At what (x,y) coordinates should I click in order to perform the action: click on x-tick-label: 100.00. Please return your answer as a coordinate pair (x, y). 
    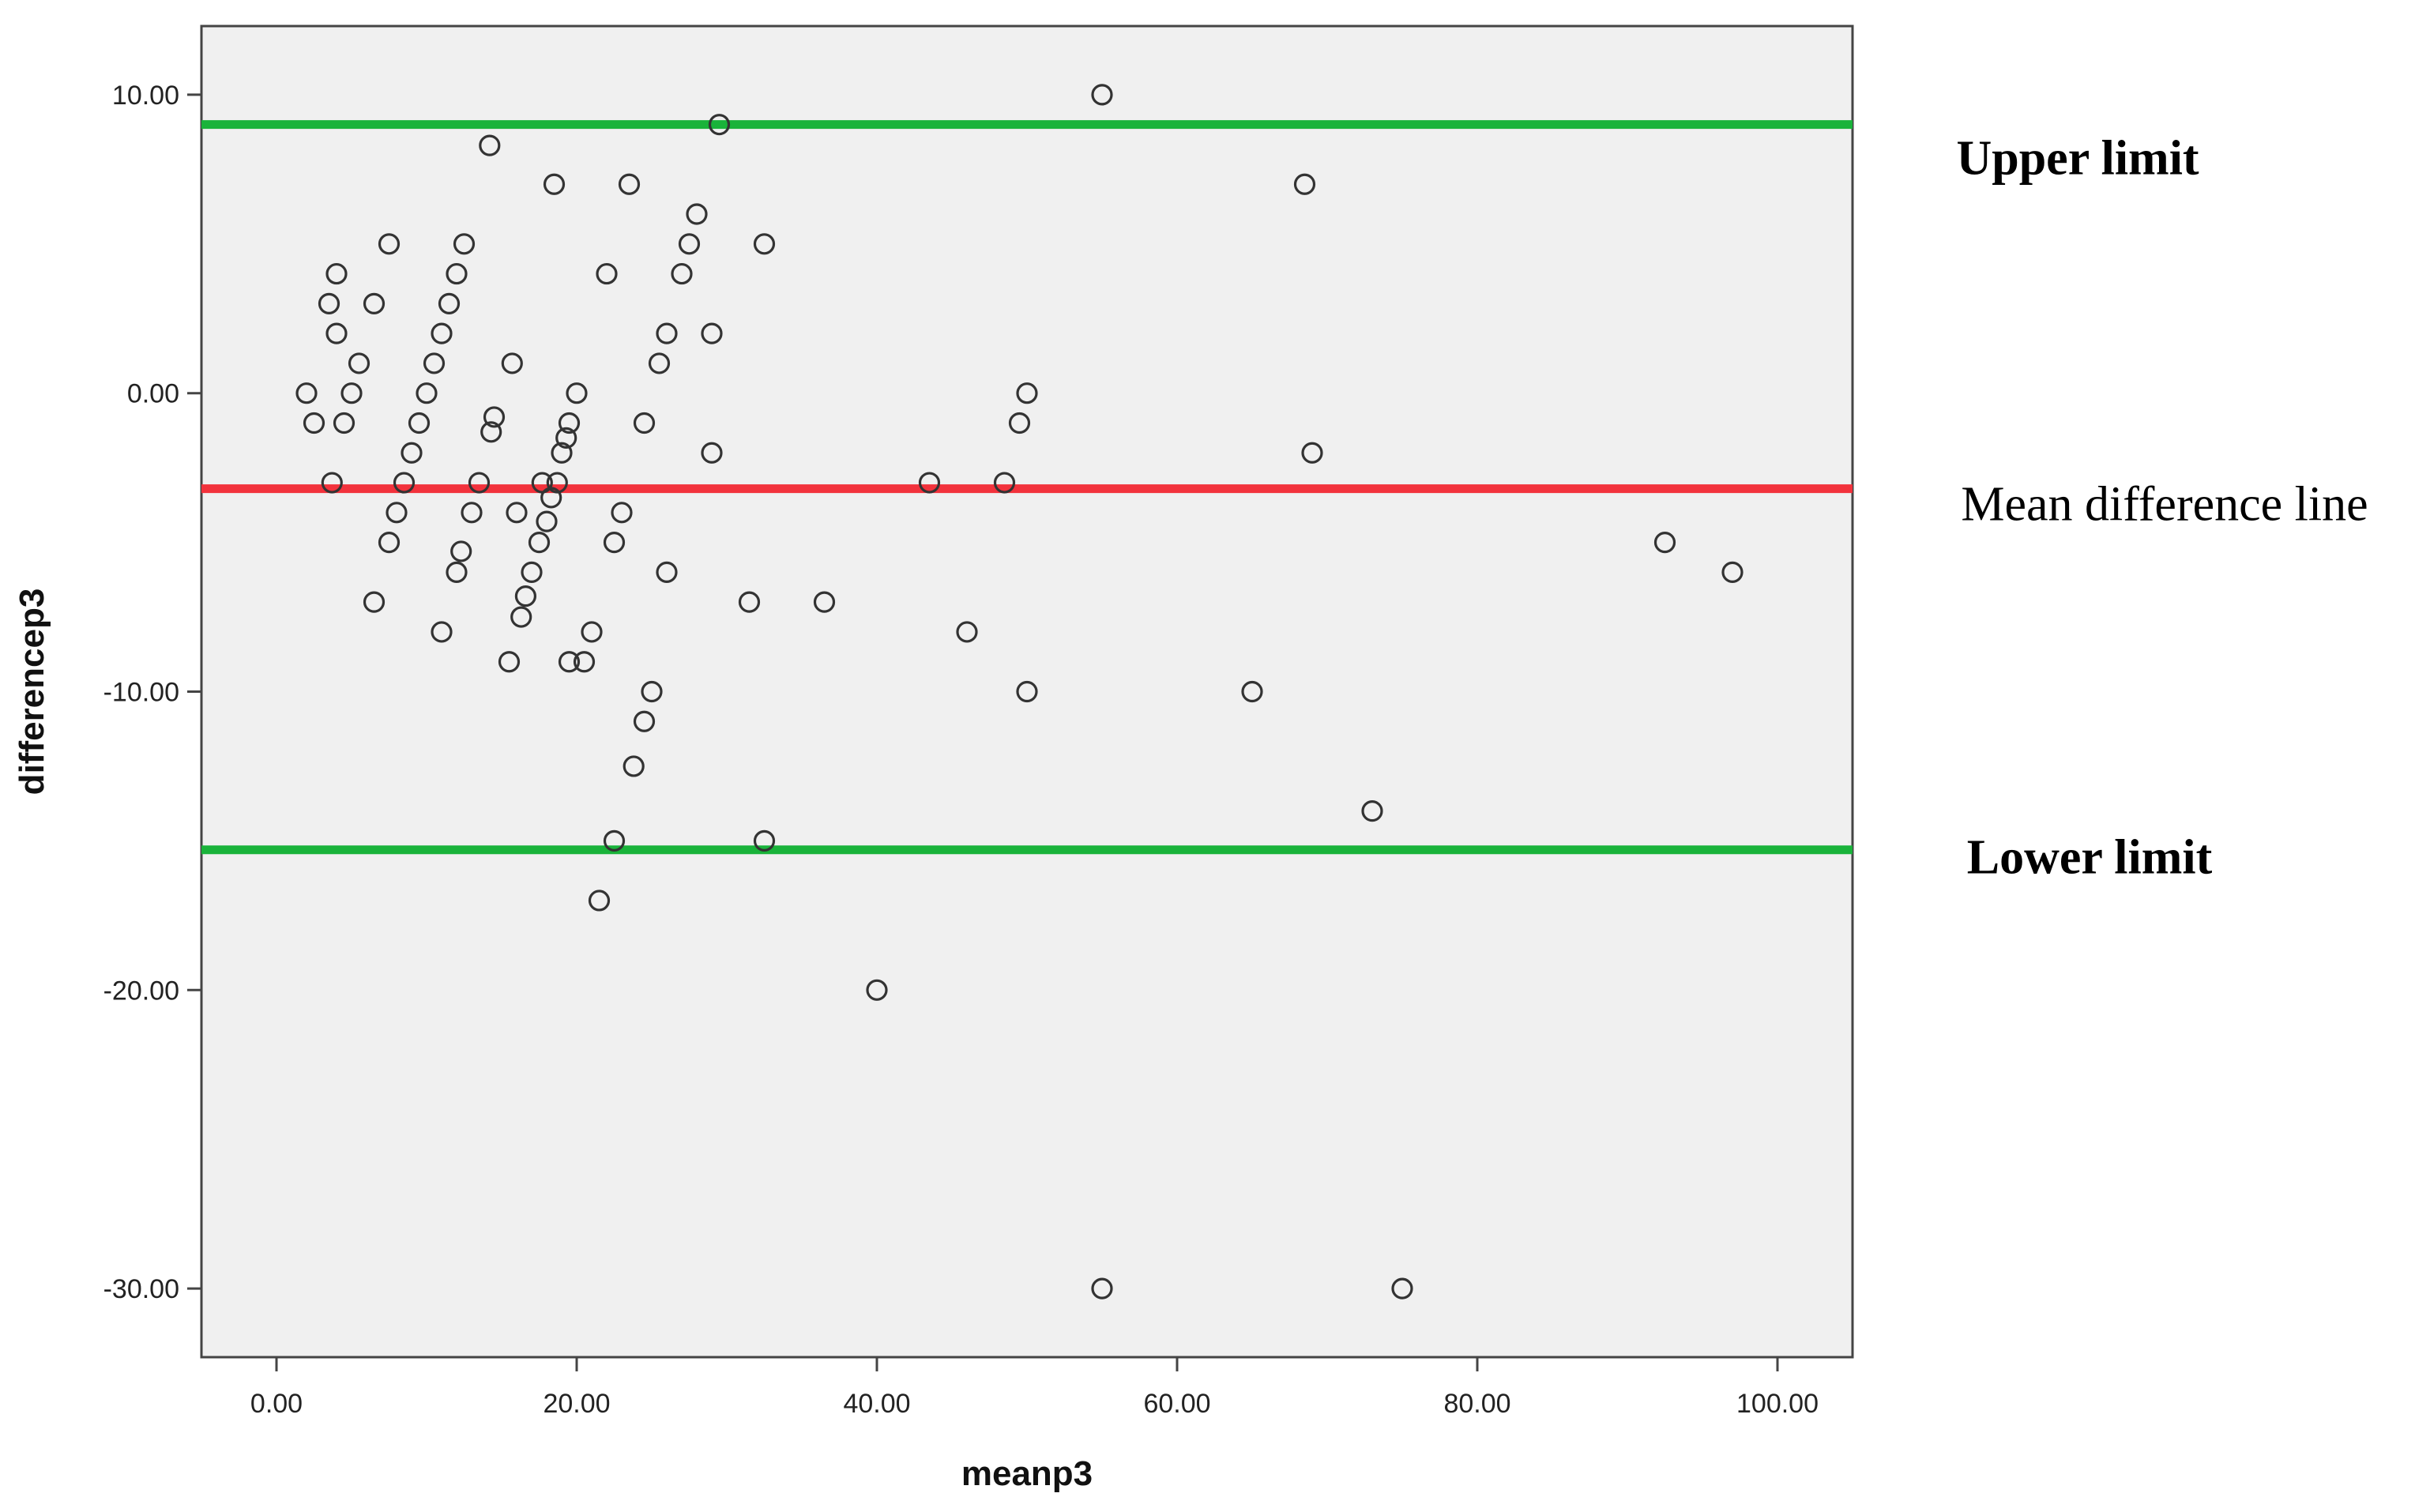
    Looking at the image, I should click on (1777, 1404).